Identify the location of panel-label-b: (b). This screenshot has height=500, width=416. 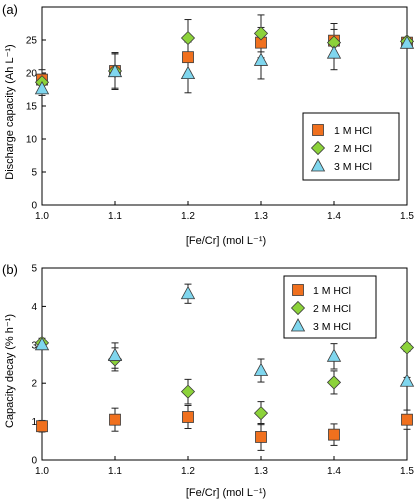
(10, 269).